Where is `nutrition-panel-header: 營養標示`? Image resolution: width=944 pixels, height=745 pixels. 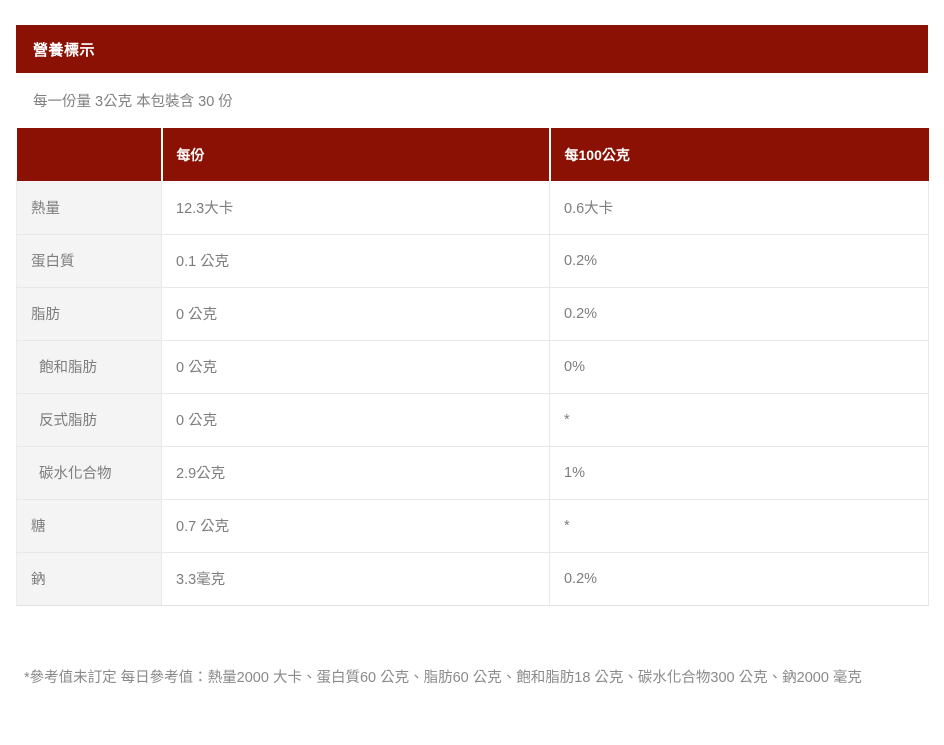
nutrition-panel-header: 營養標示 is located at coordinates (472, 49).